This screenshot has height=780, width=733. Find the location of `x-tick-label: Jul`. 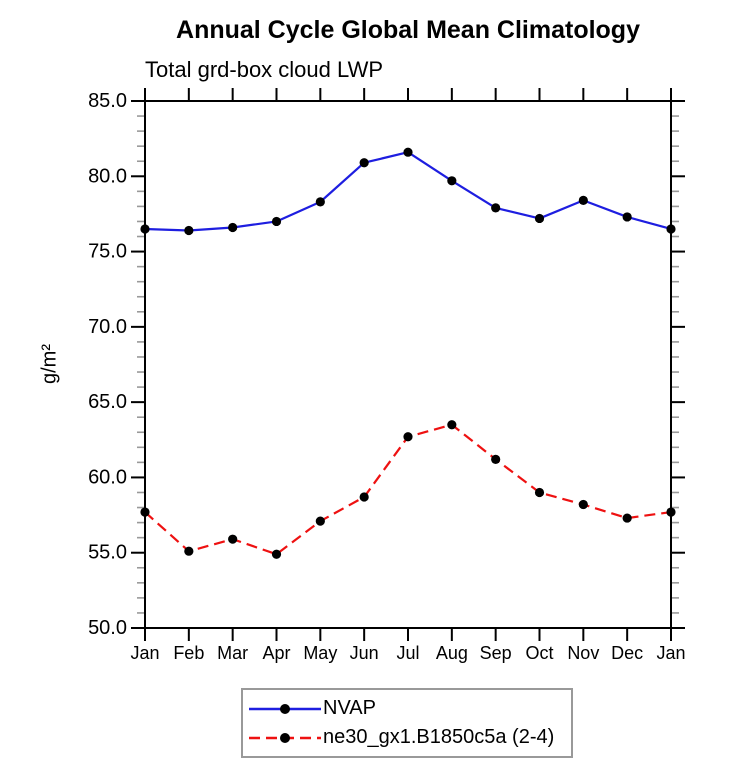

x-tick-label: Jul is located at coordinates (407, 653).